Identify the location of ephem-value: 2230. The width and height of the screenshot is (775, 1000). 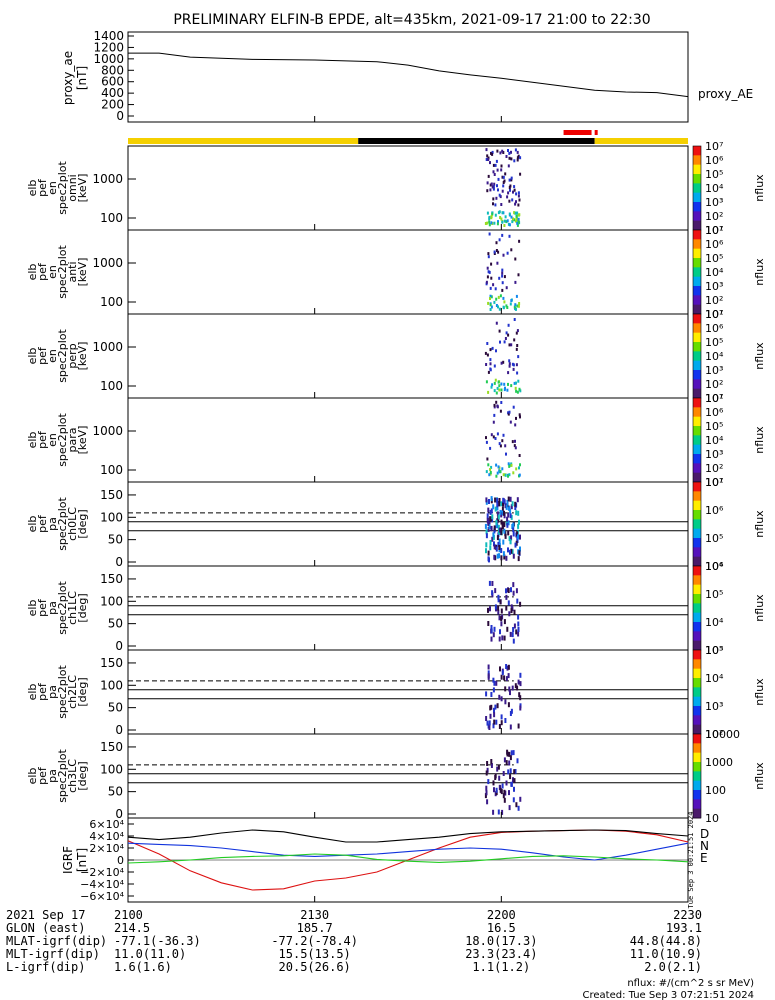
(687, 915).